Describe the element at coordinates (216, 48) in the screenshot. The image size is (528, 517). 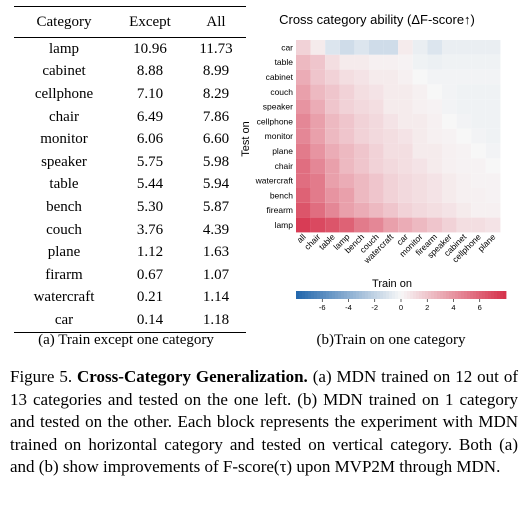
I see `row-all-cell: 11.73` at that location.